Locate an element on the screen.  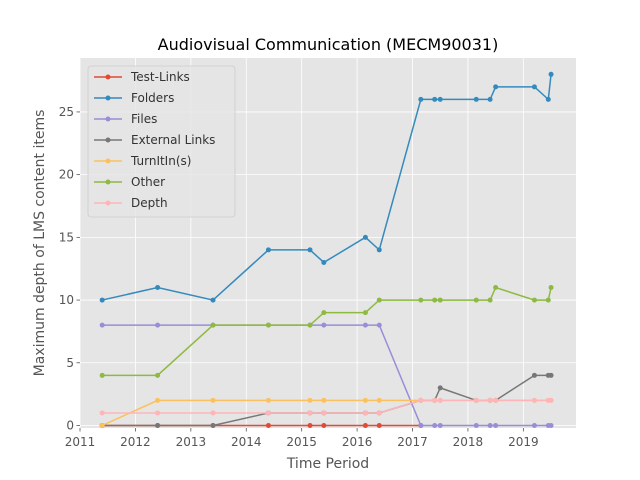
x-tick-label: 2016 is located at coordinates (357, 442).